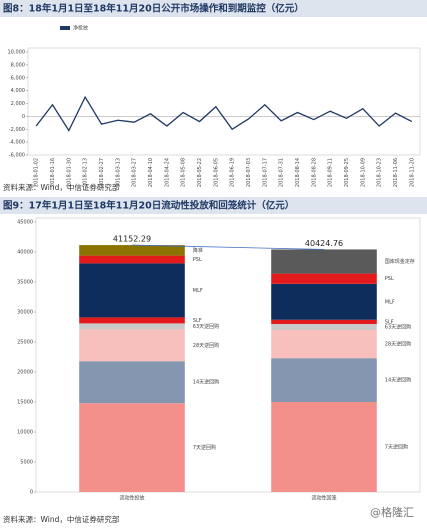 This screenshot has height=531, width=427. I want to click on chart-title: 图9：17年1月1日至18年11月20日流动性投放和回笼统计（亿元）, so click(148, 206).